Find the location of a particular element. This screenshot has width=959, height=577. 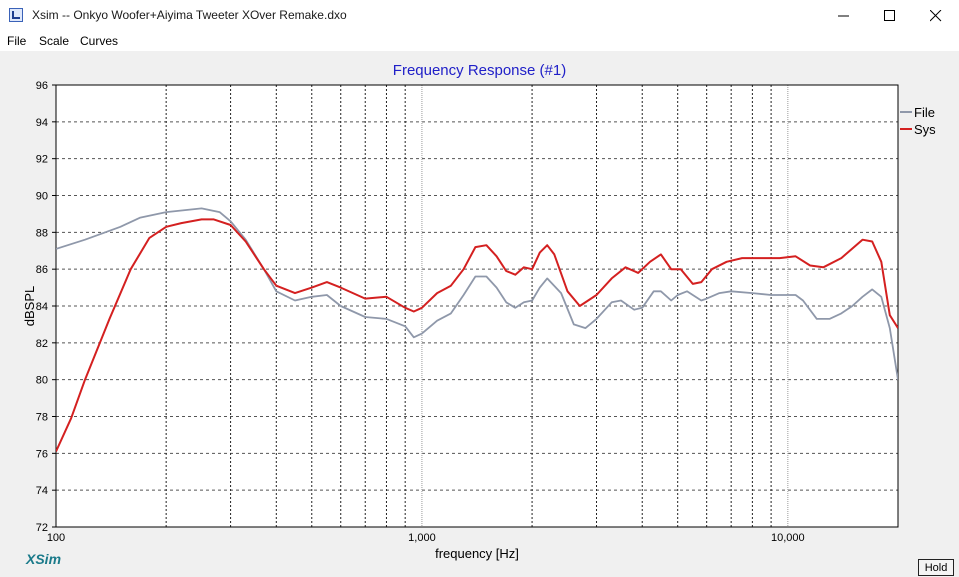

y-tick-label: 76 is located at coordinates (42, 454).